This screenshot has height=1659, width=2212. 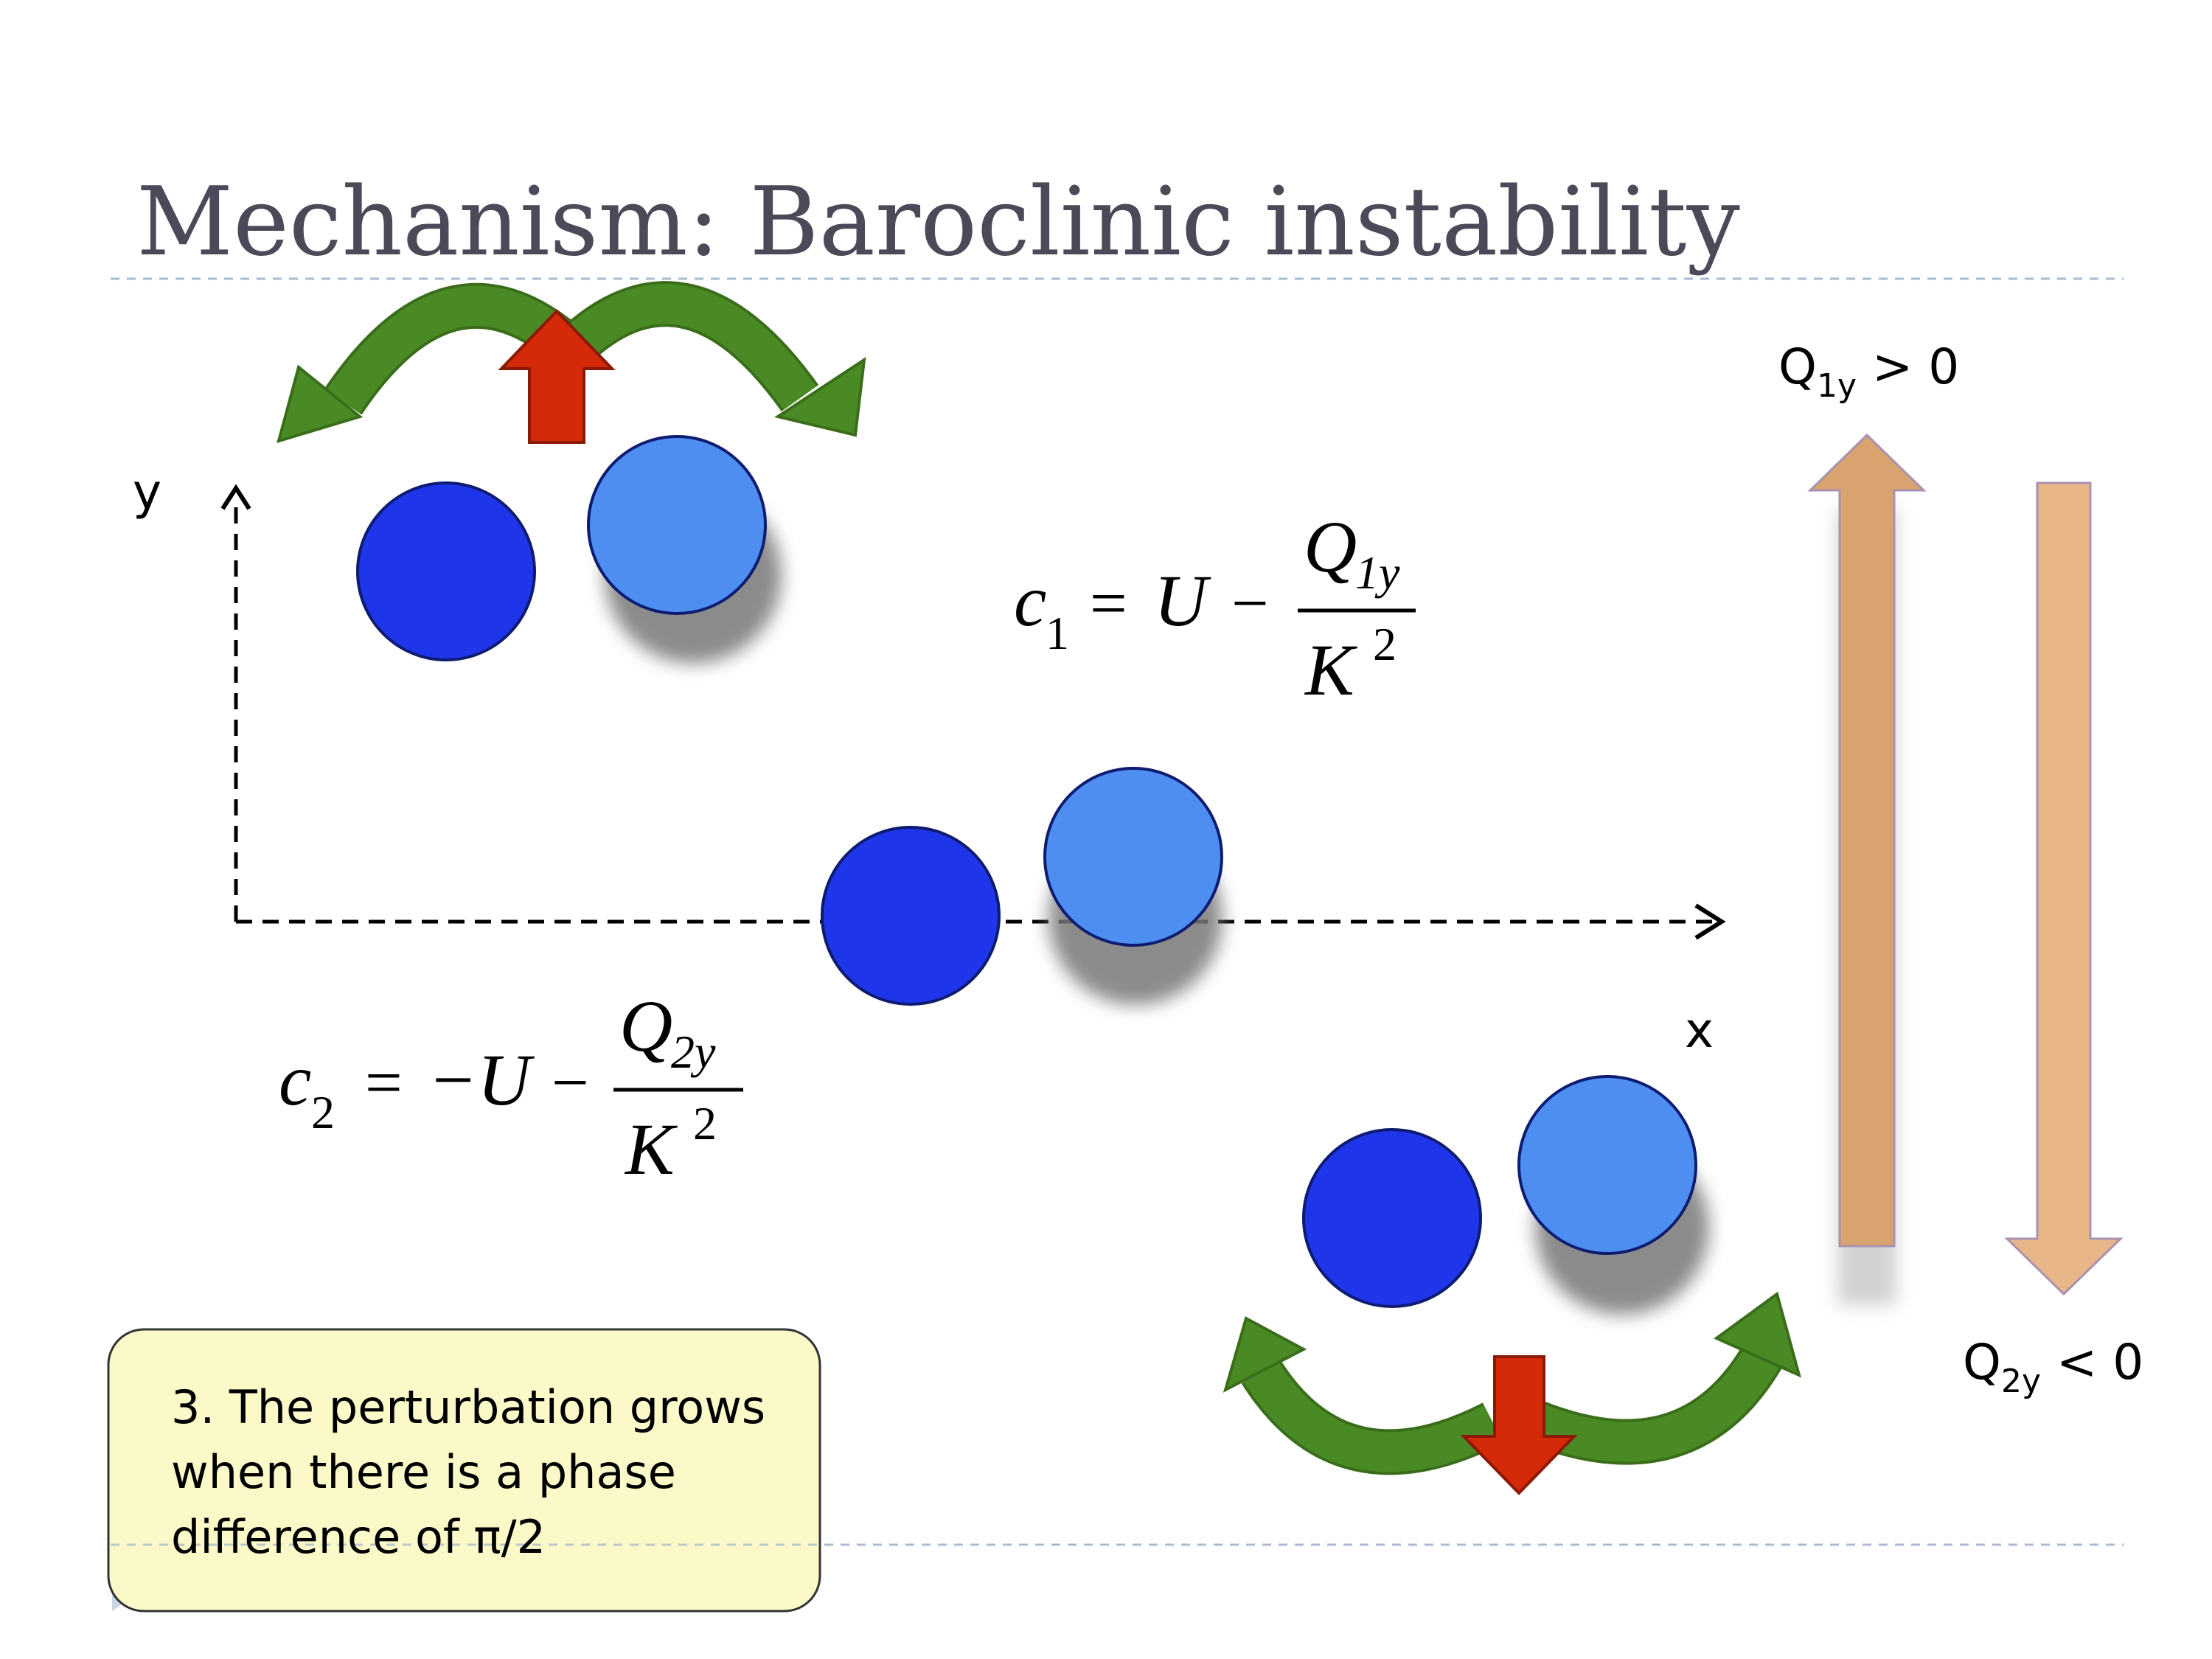 I want to click on equation-c1: c 1 = U − Q 1y K 2, so click(x=1215, y=608).